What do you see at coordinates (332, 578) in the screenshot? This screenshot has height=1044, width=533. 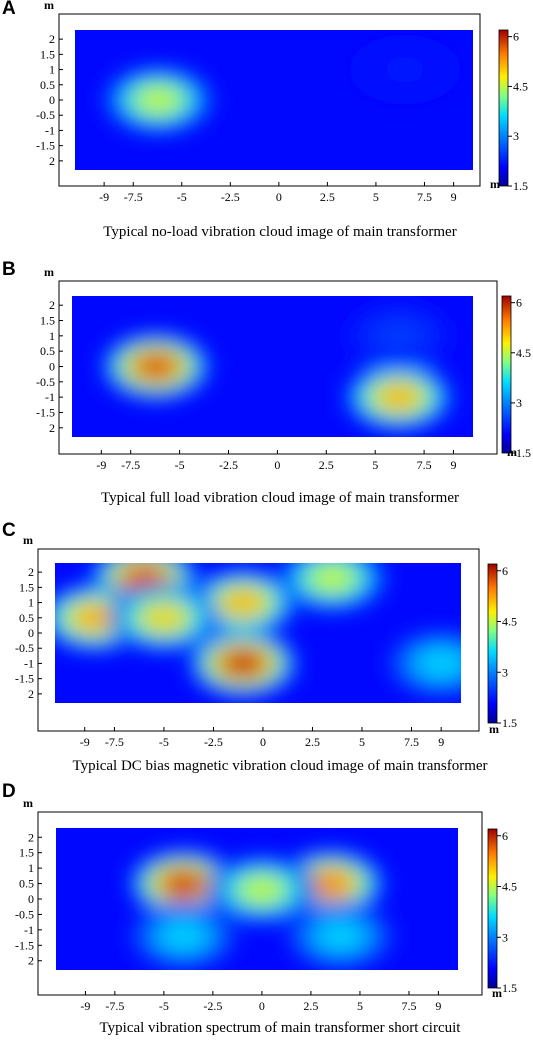 I see `hotspot-6-ring` at bounding box center [332, 578].